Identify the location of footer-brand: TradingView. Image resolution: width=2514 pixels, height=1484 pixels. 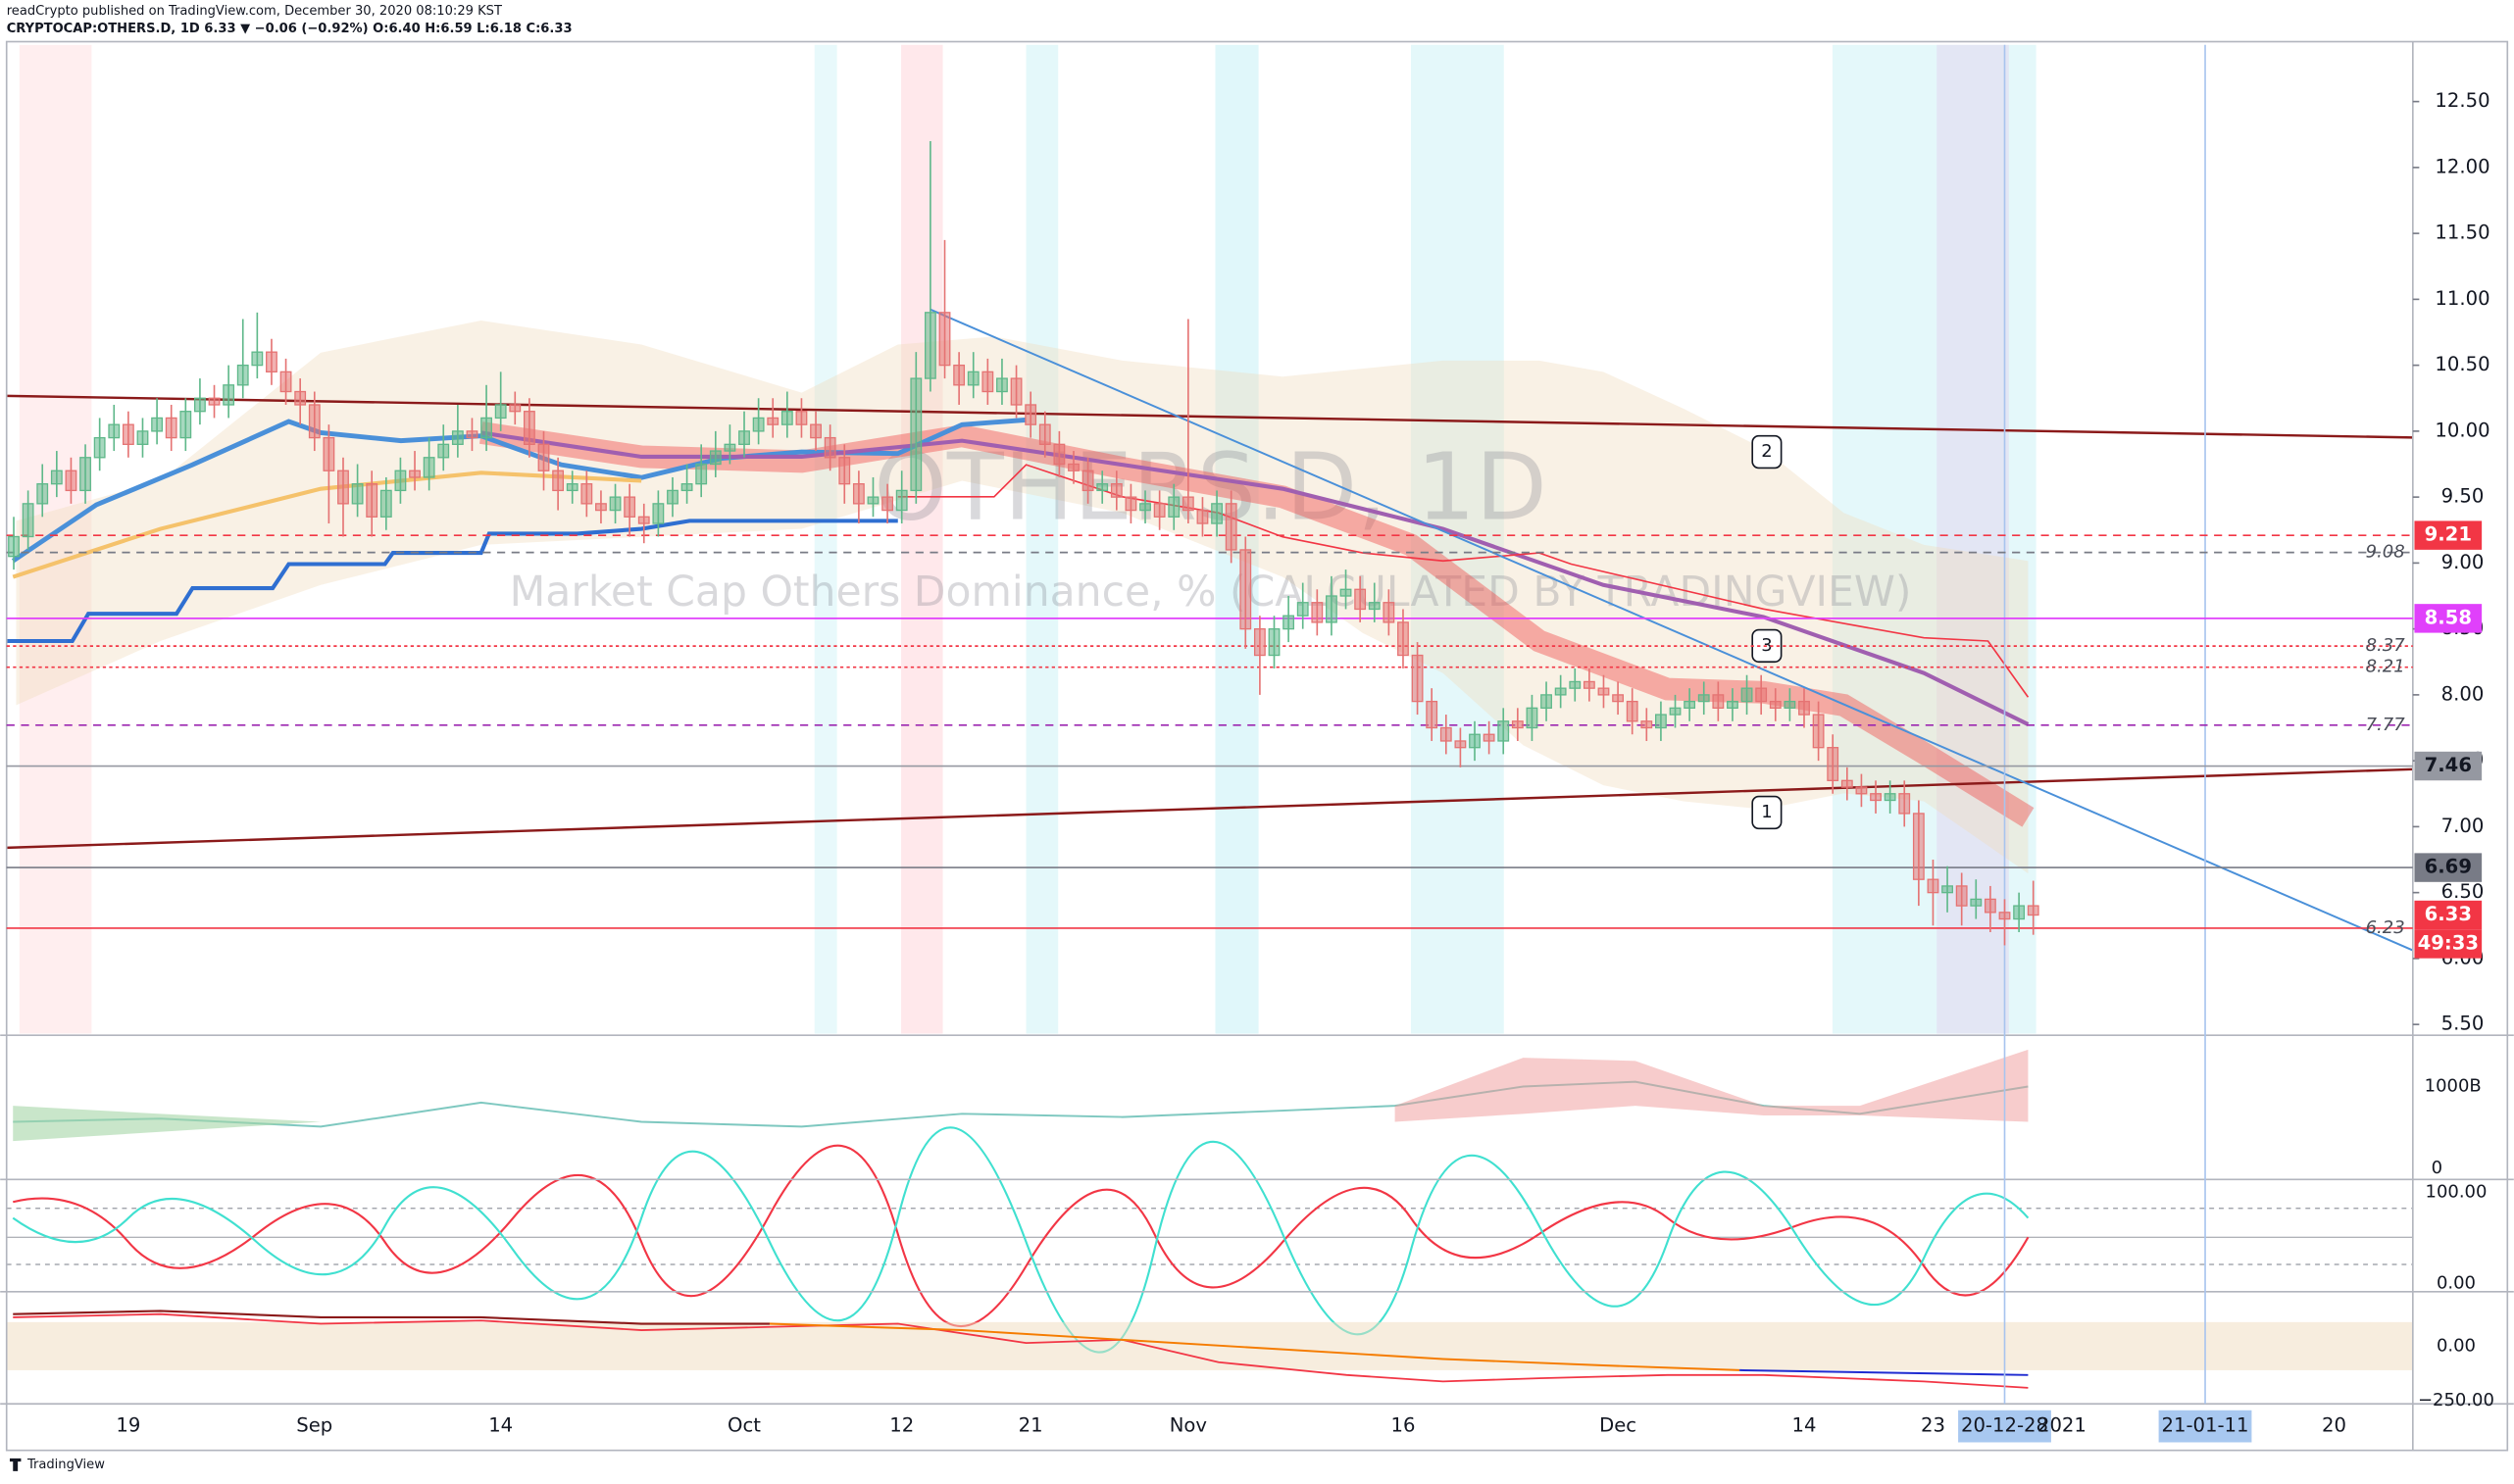
(65, 1465).